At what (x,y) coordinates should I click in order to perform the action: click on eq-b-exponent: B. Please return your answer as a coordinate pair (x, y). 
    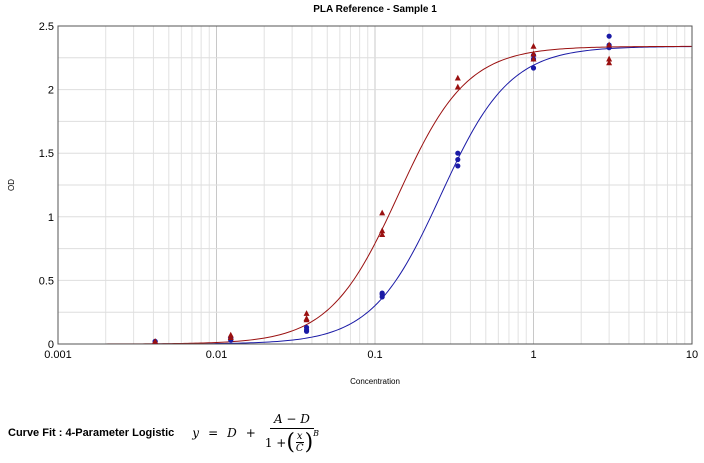
    Looking at the image, I should click on (316, 433).